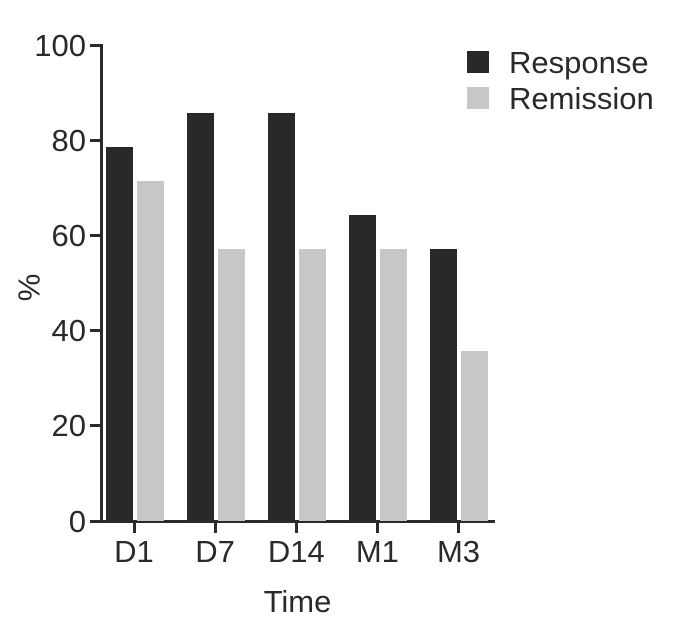  I want to click on bar-remission-M3, so click(474, 436).